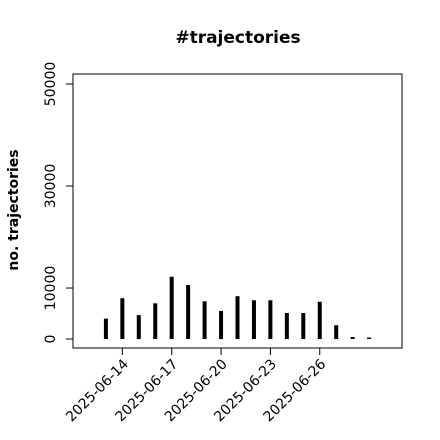 The image size is (440, 440). What do you see at coordinates (51, 84) in the screenshot?
I see `y-tick-label: 50000` at bounding box center [51, 84].